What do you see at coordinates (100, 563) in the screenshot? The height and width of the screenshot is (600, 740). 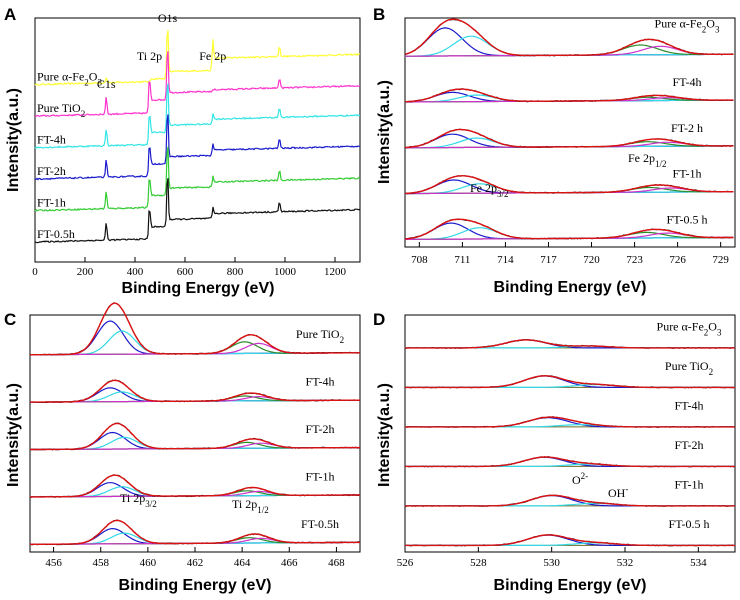 I see `x-tick-label: 458` at bounding box center [100, 563].